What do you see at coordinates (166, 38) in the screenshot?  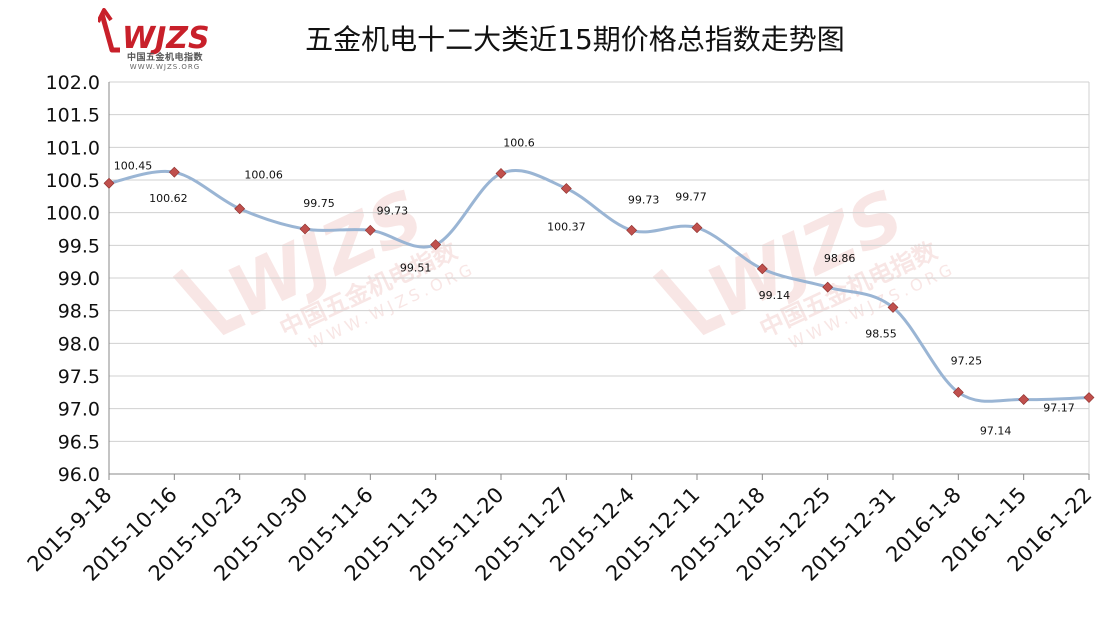 I see `logo-wordmark: WJZS` at bounding box center [166, 38].